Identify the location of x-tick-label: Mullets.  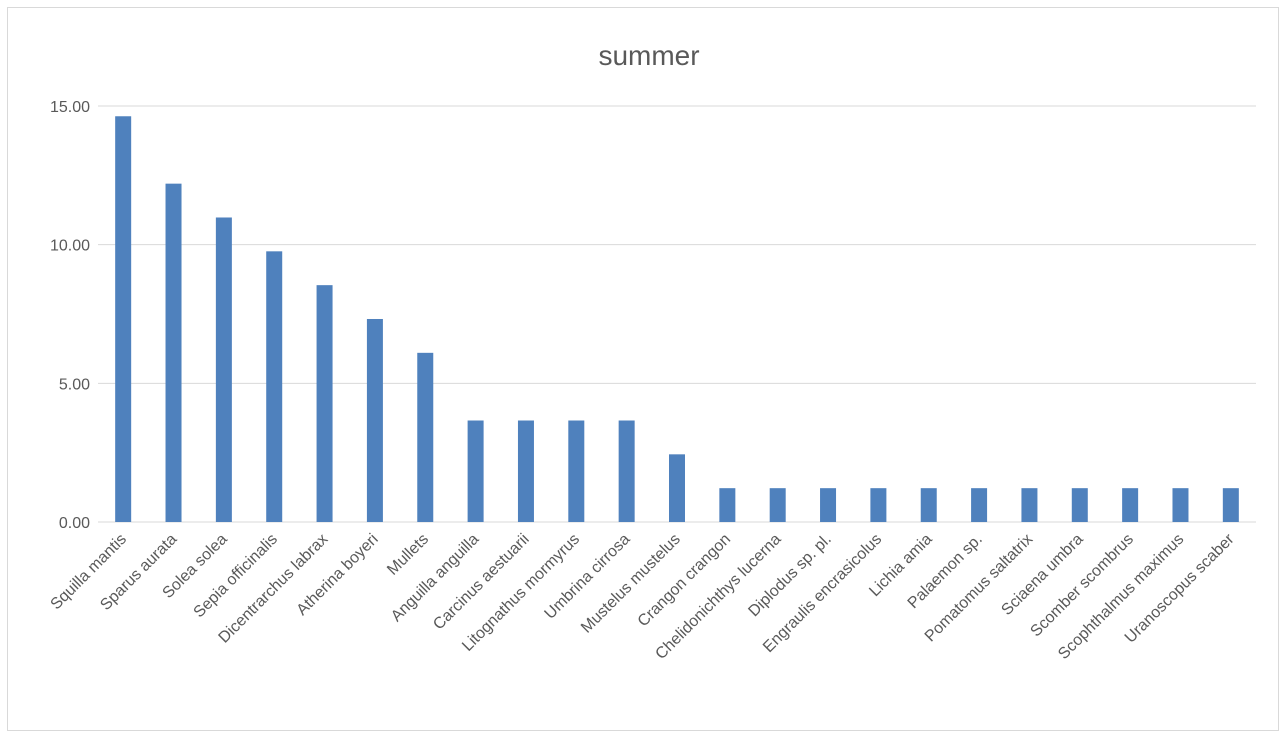
(408, 555).